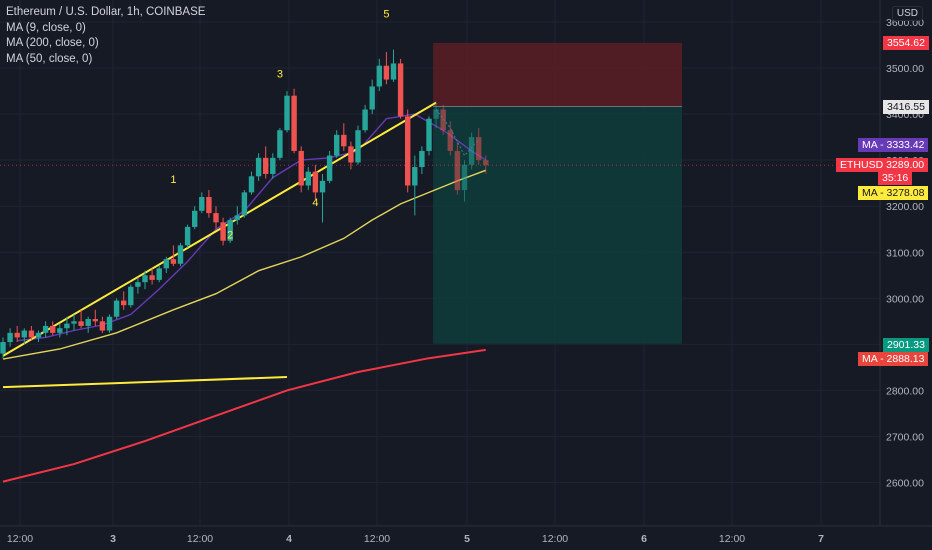  What do you see at coordinates (893, 359) in the screenshot?
I see `ma200-value-tag: MA - 2888.13` at bounding box center [893, 359].